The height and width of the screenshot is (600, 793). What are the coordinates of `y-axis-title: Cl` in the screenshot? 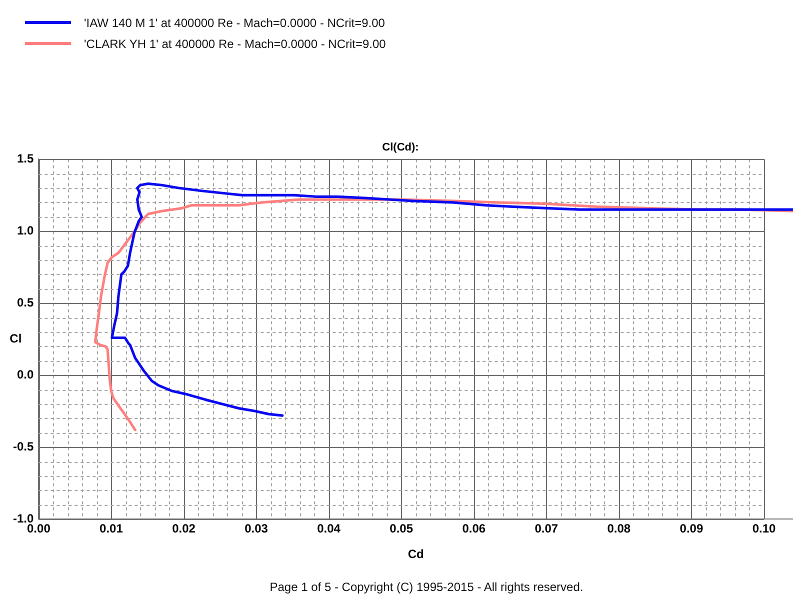 It's located at (16, 339).